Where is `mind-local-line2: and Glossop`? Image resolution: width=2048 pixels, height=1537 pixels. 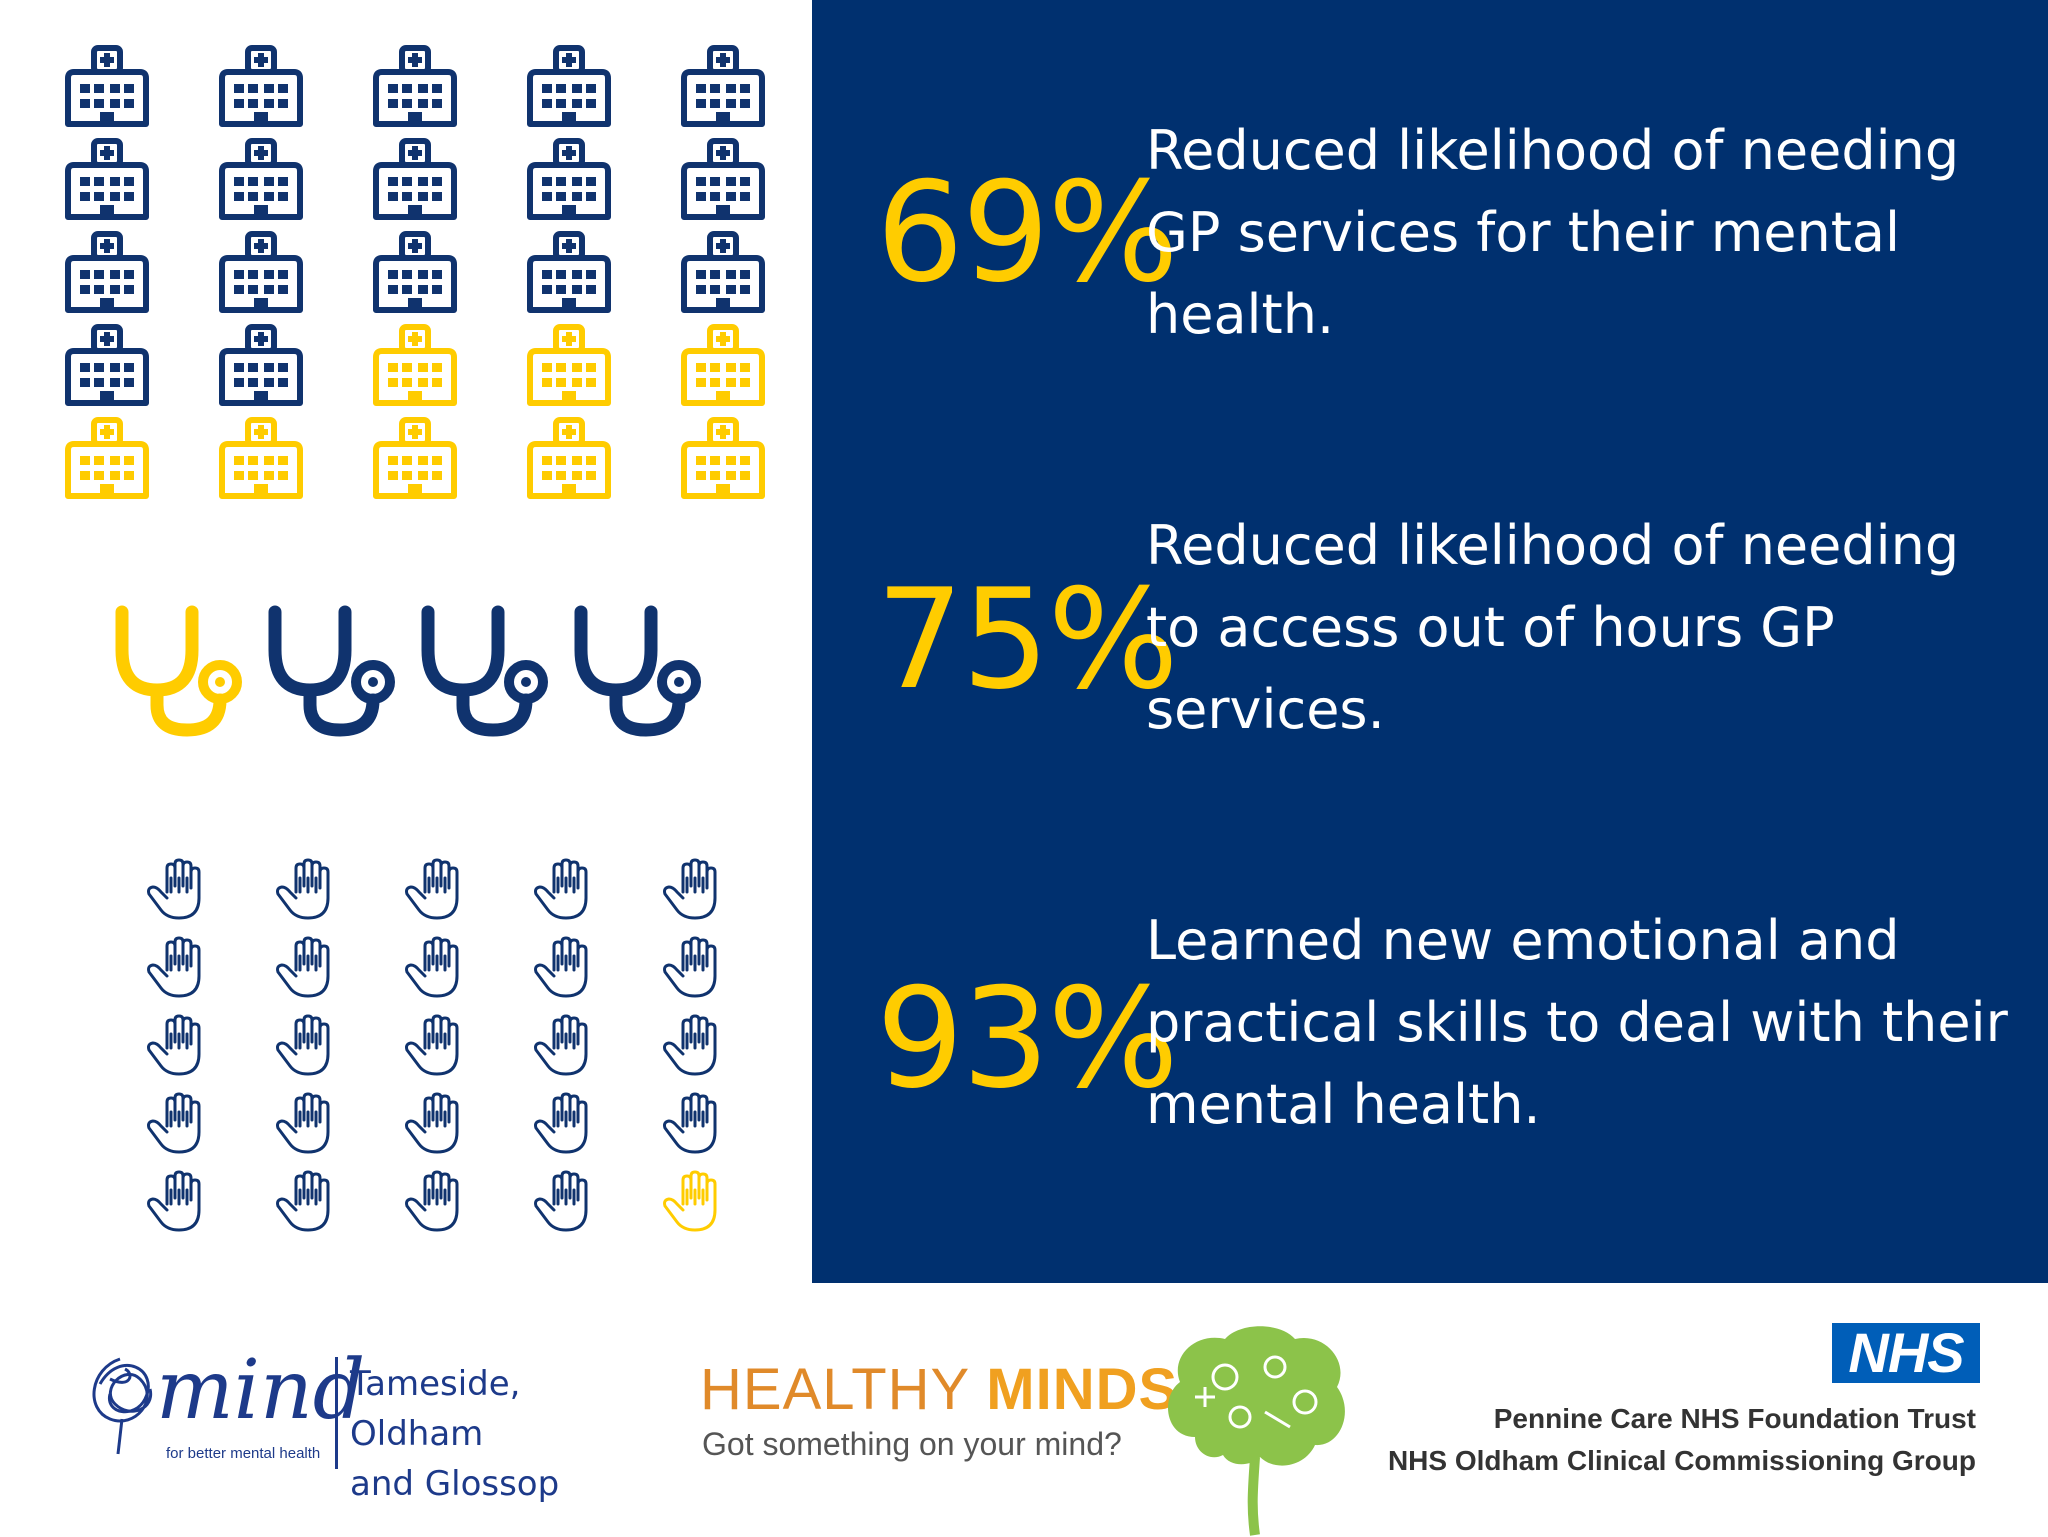 mind-local-line2: and Glossop is located at coordinates (455, 1484).